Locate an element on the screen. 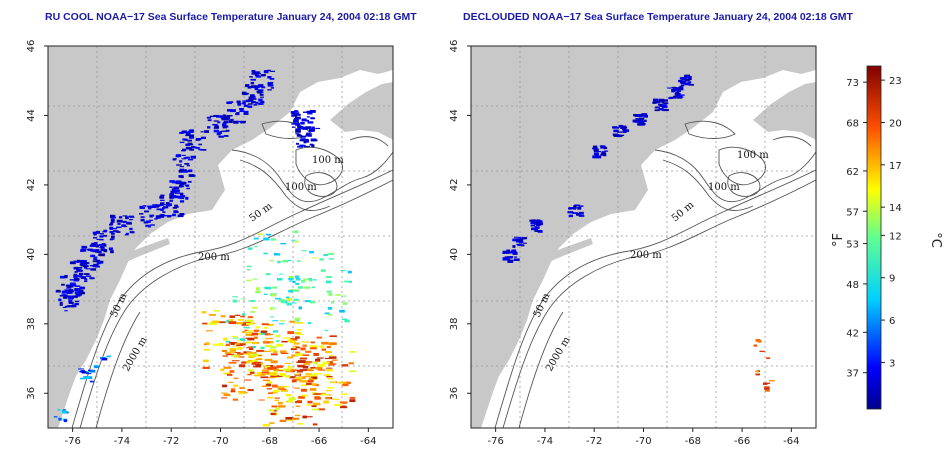  left-map-ytick-label: 38 is located at coordinates (31, 323).